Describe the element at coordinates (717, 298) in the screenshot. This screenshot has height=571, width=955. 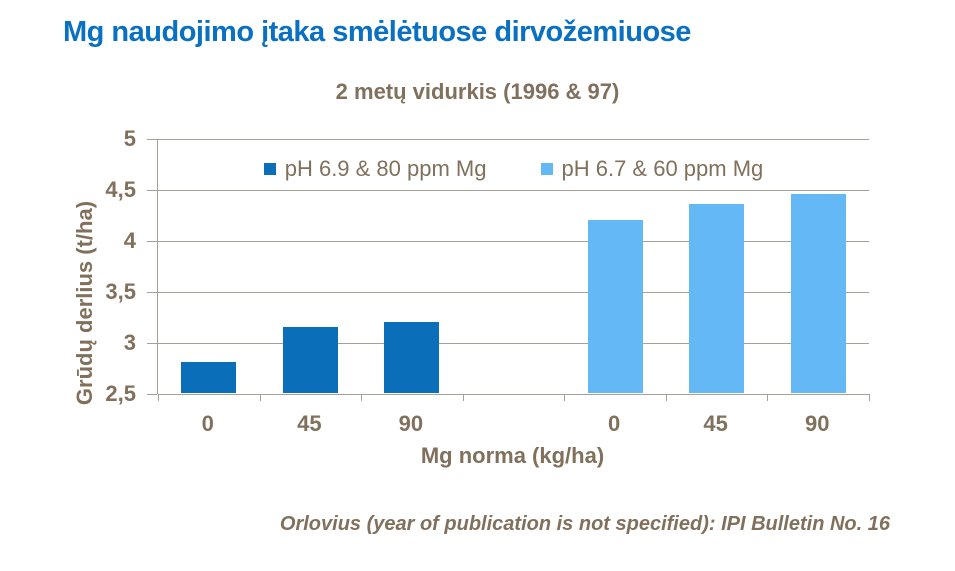
I see `bar-ph-6.7-&-60-ppm-mg-45` at that location.